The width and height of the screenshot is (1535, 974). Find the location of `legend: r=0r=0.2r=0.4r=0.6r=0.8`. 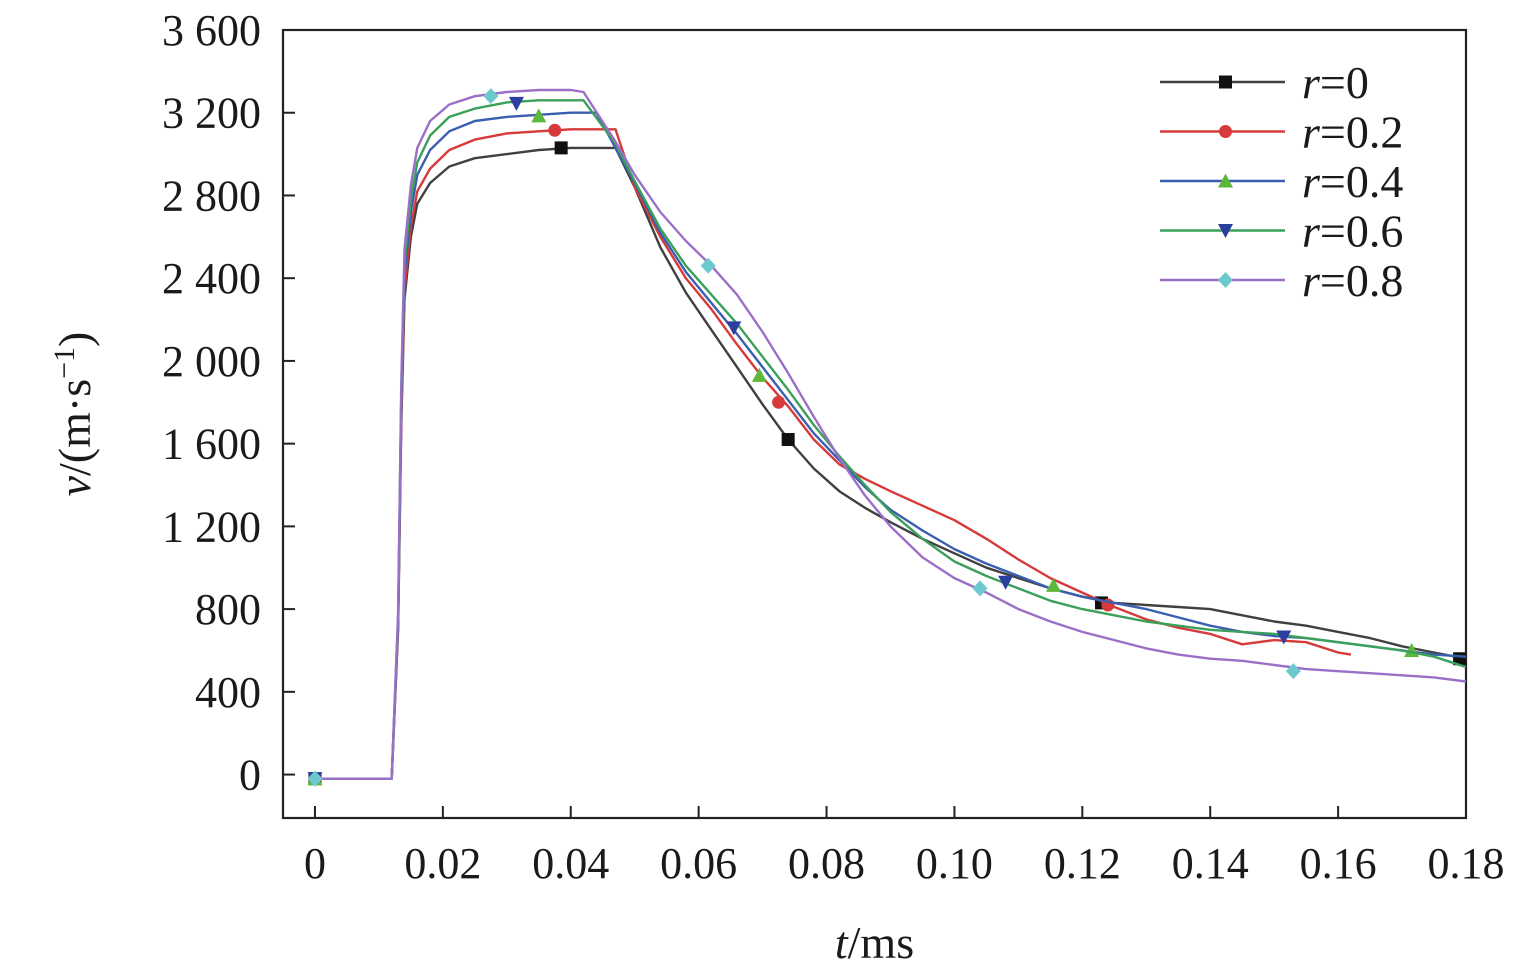

legend: r=0r=0.2r=0.4r=0.6r=0.8 is located at coordinates (1281, 181).